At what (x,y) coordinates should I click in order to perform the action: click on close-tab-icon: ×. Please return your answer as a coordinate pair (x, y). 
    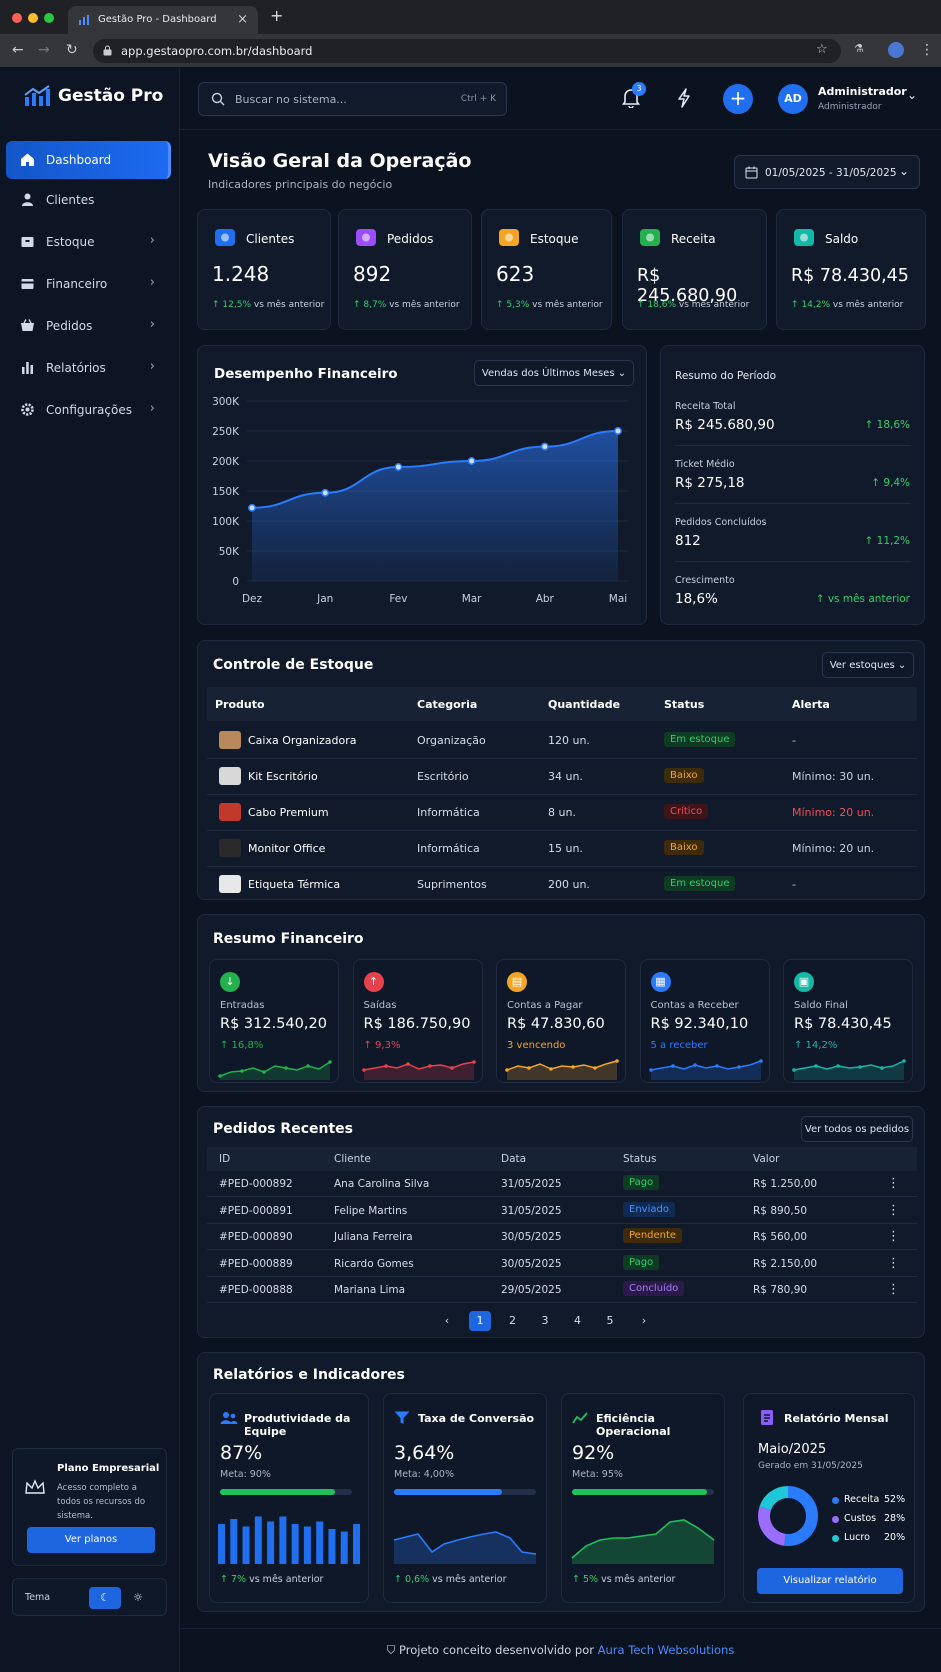
    Looking at the image, I should click on (242, 19).